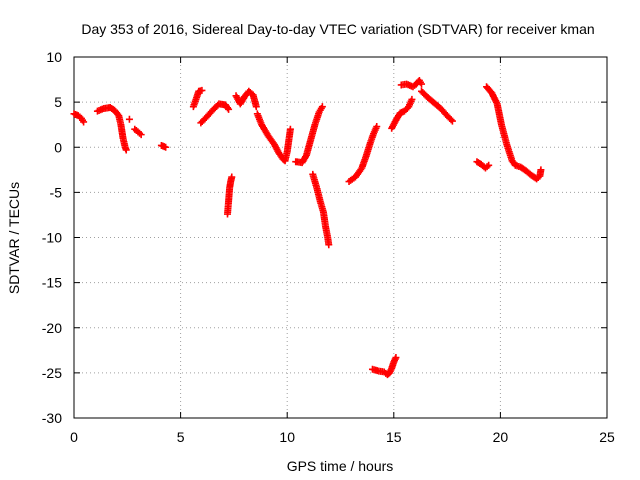  I want to click on x-axis-label: GPS time / hours, so click(340, 466).